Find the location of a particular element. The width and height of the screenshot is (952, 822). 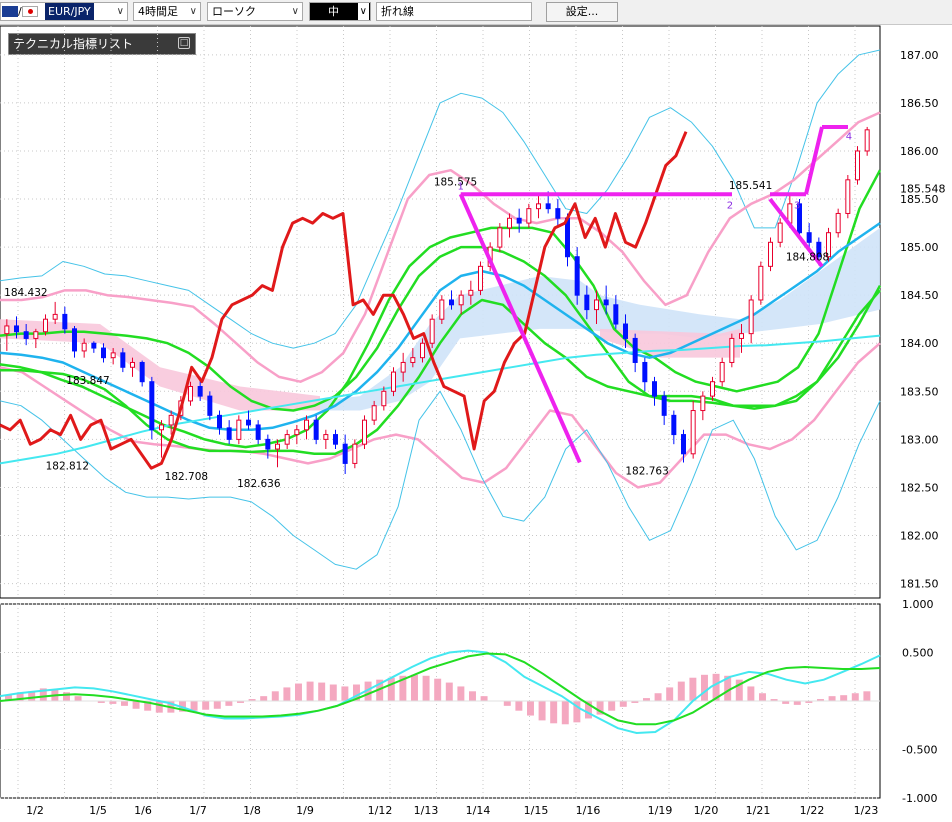

chart-type-value: ローソク is located at coordinates (234, 11).